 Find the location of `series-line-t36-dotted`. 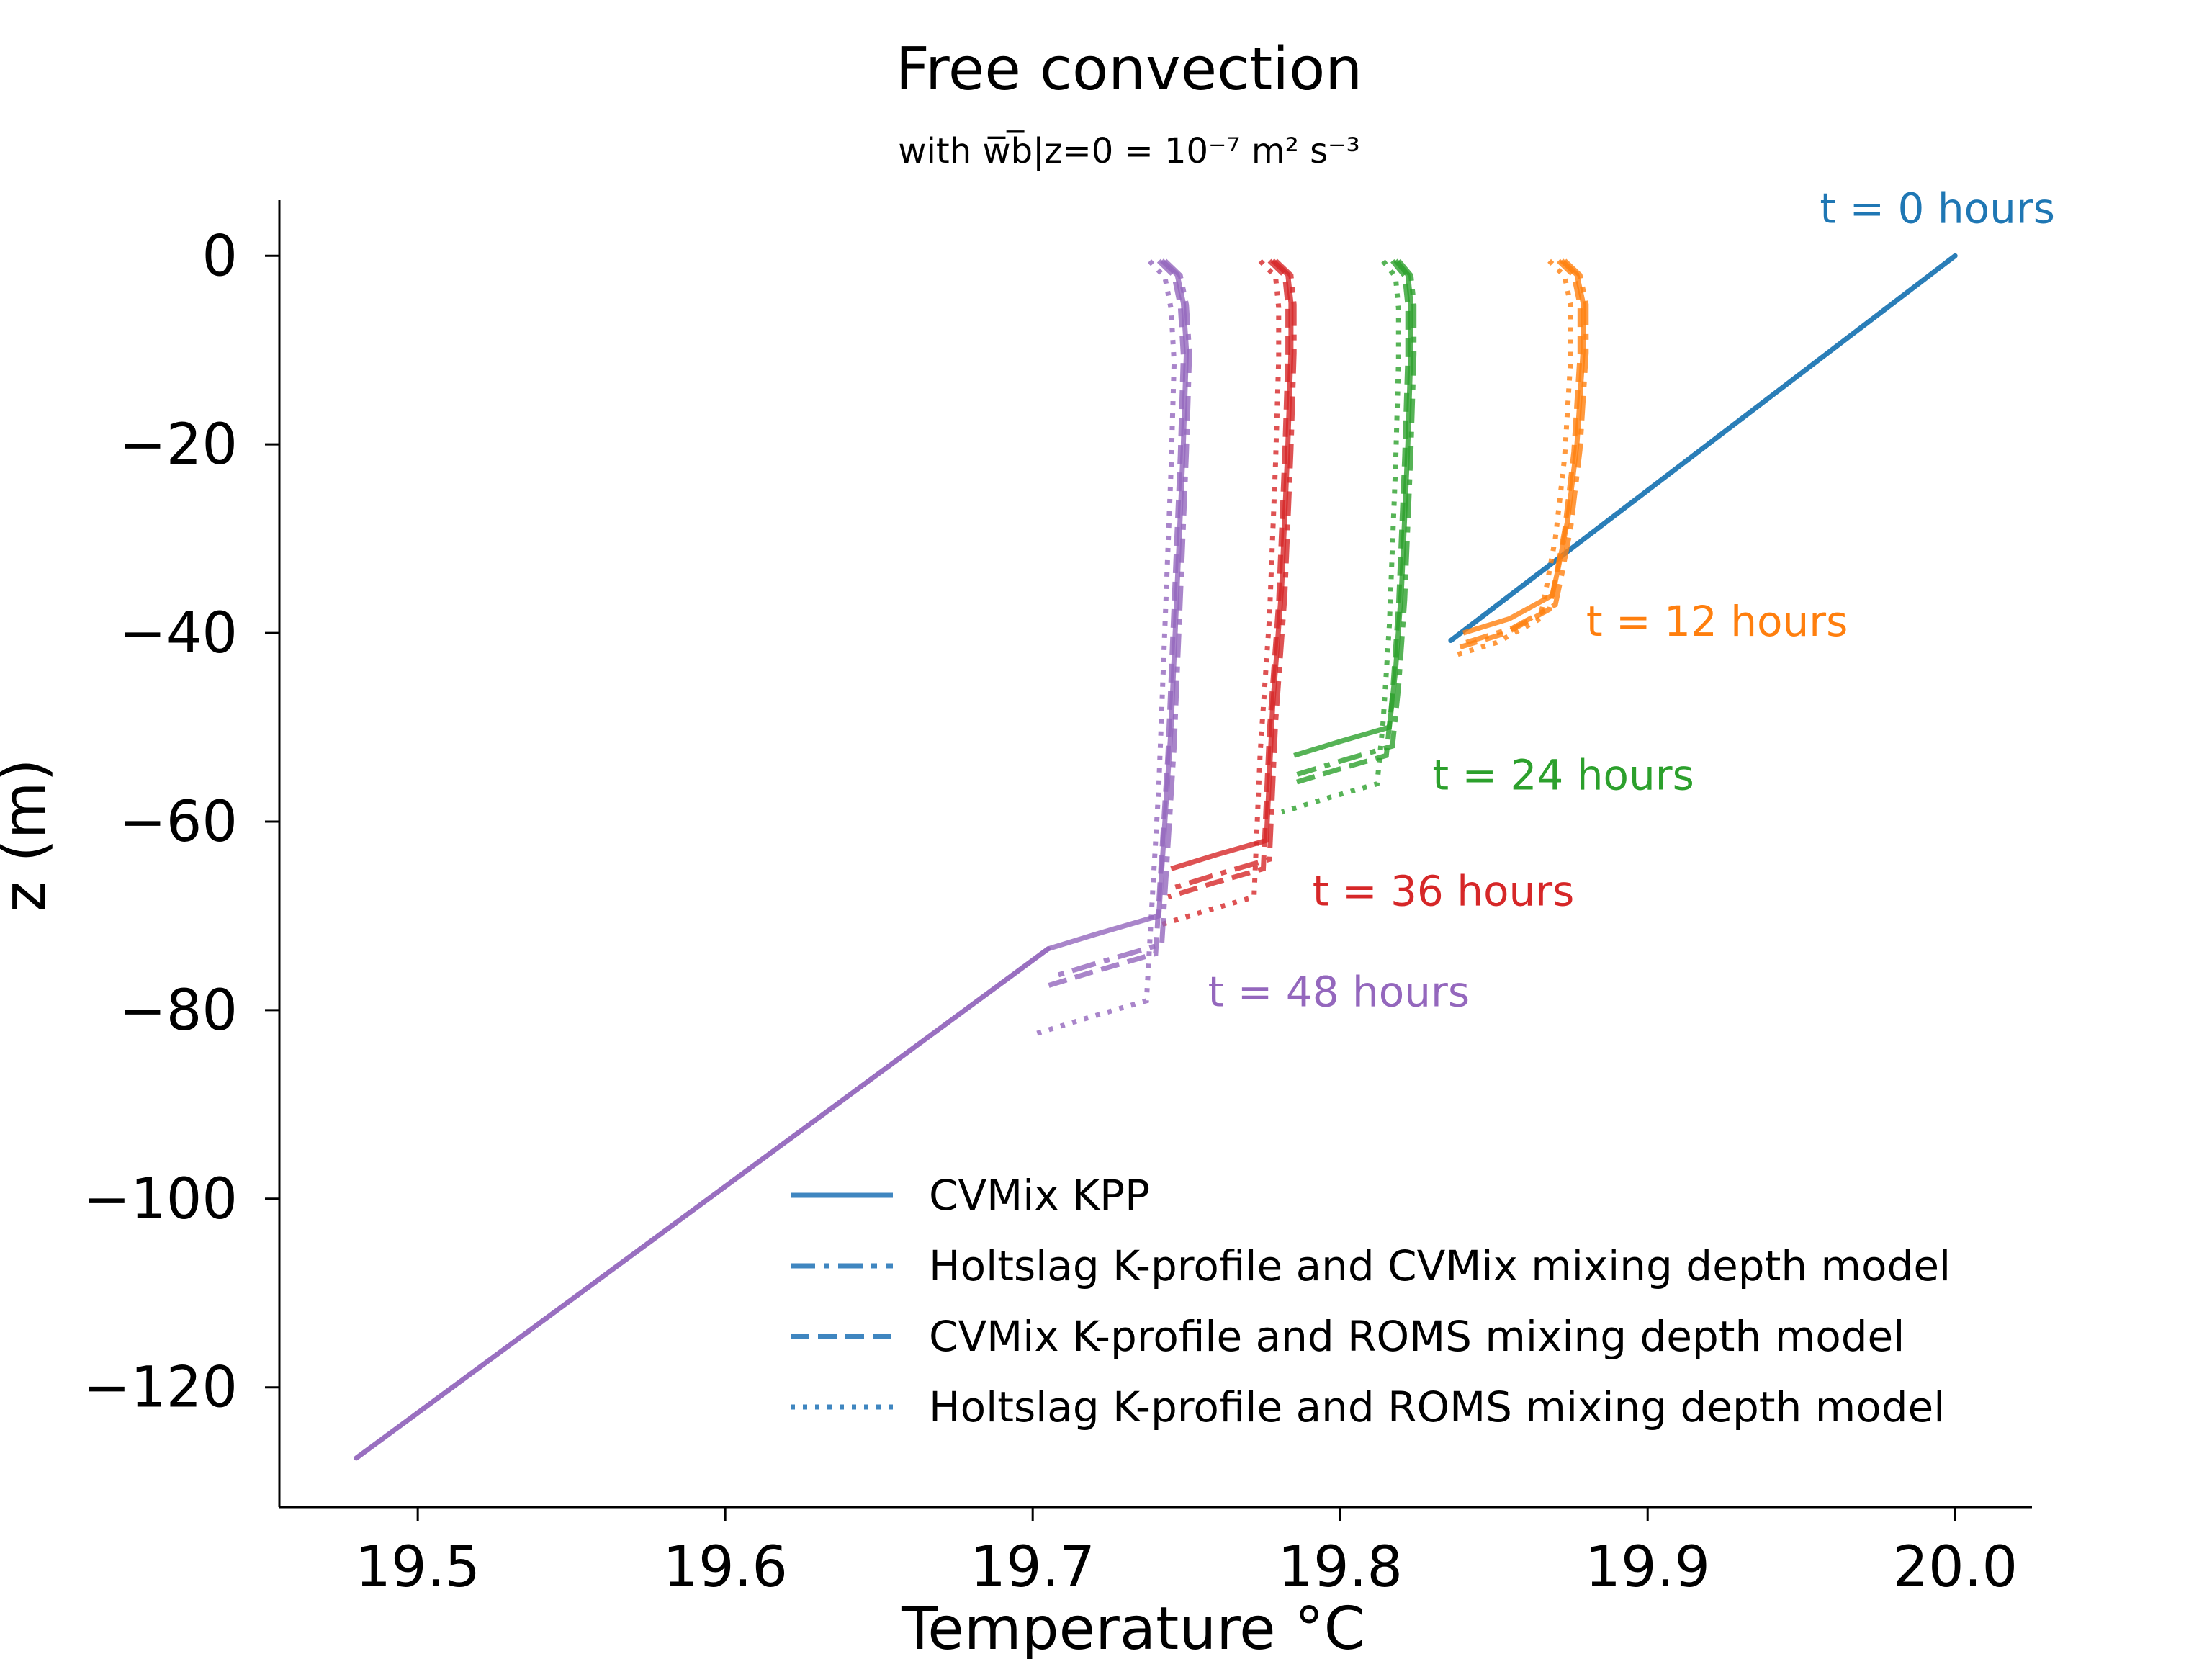

series-line-t36-dotted is located at coordinates (1220, 593).